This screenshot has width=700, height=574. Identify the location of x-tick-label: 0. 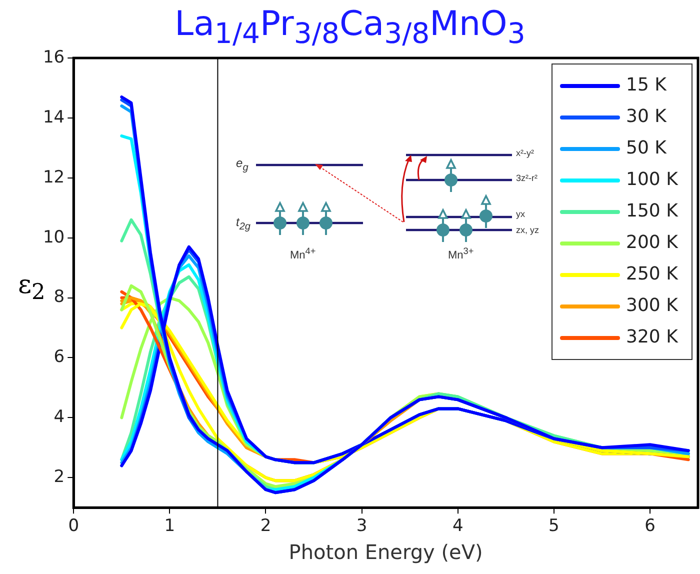
(74, 526).